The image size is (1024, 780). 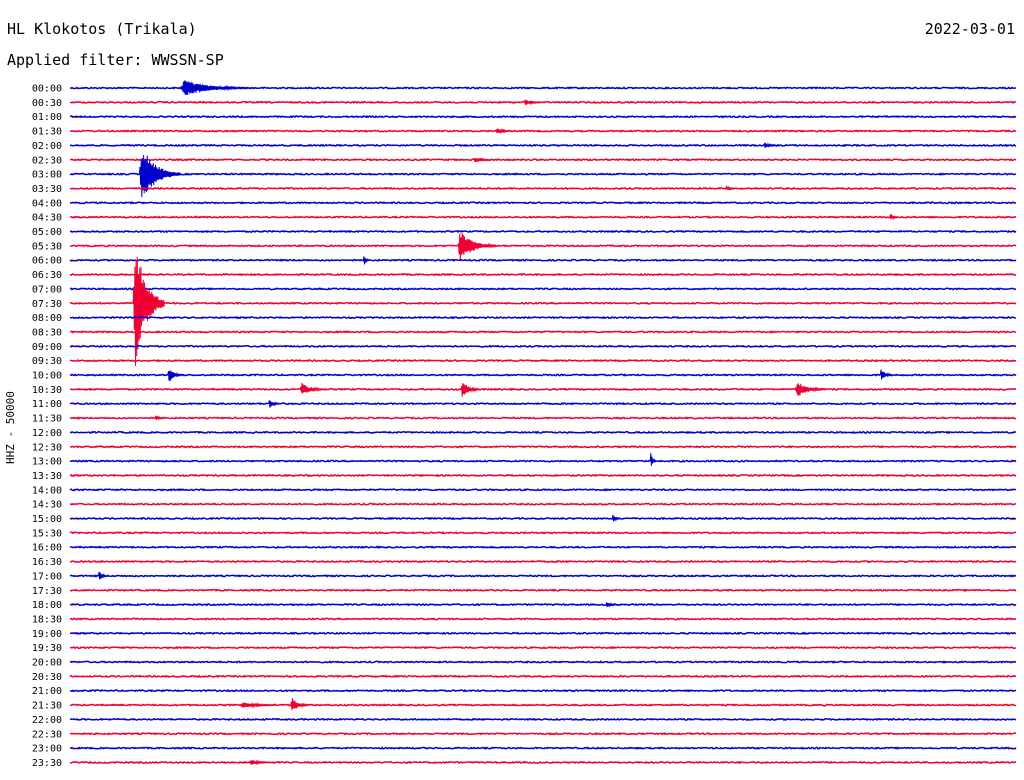 I want to click on row-time-label: 12:00, so click(x=47, y=433).